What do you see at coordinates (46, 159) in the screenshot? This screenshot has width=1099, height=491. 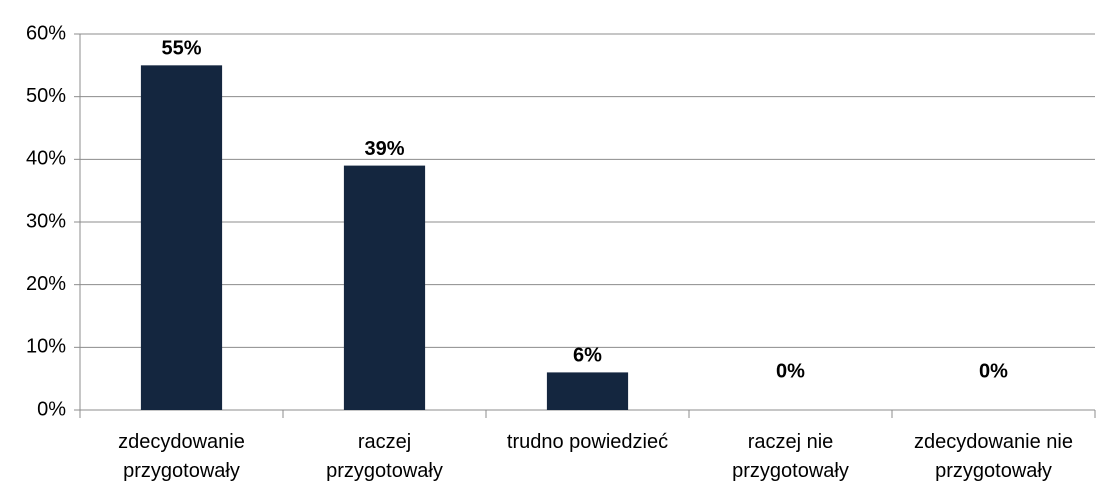 I see `y-tick-label: 40%` at bounding box center [46, 159].